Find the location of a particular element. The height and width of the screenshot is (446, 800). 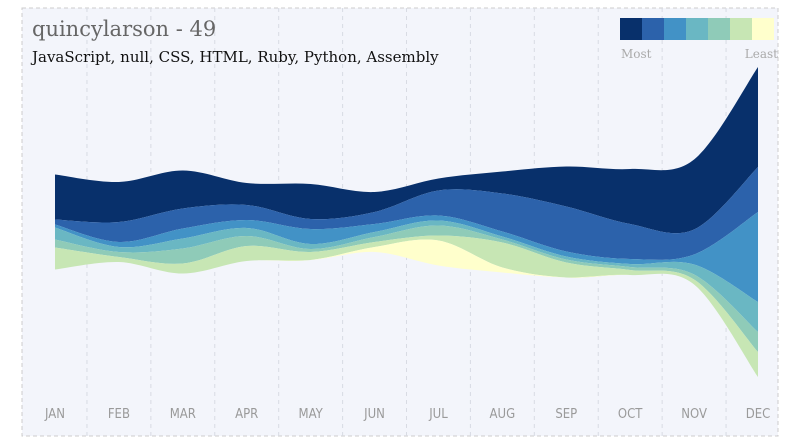

x-tick-label: NOV is located at coordinates (694, 414).